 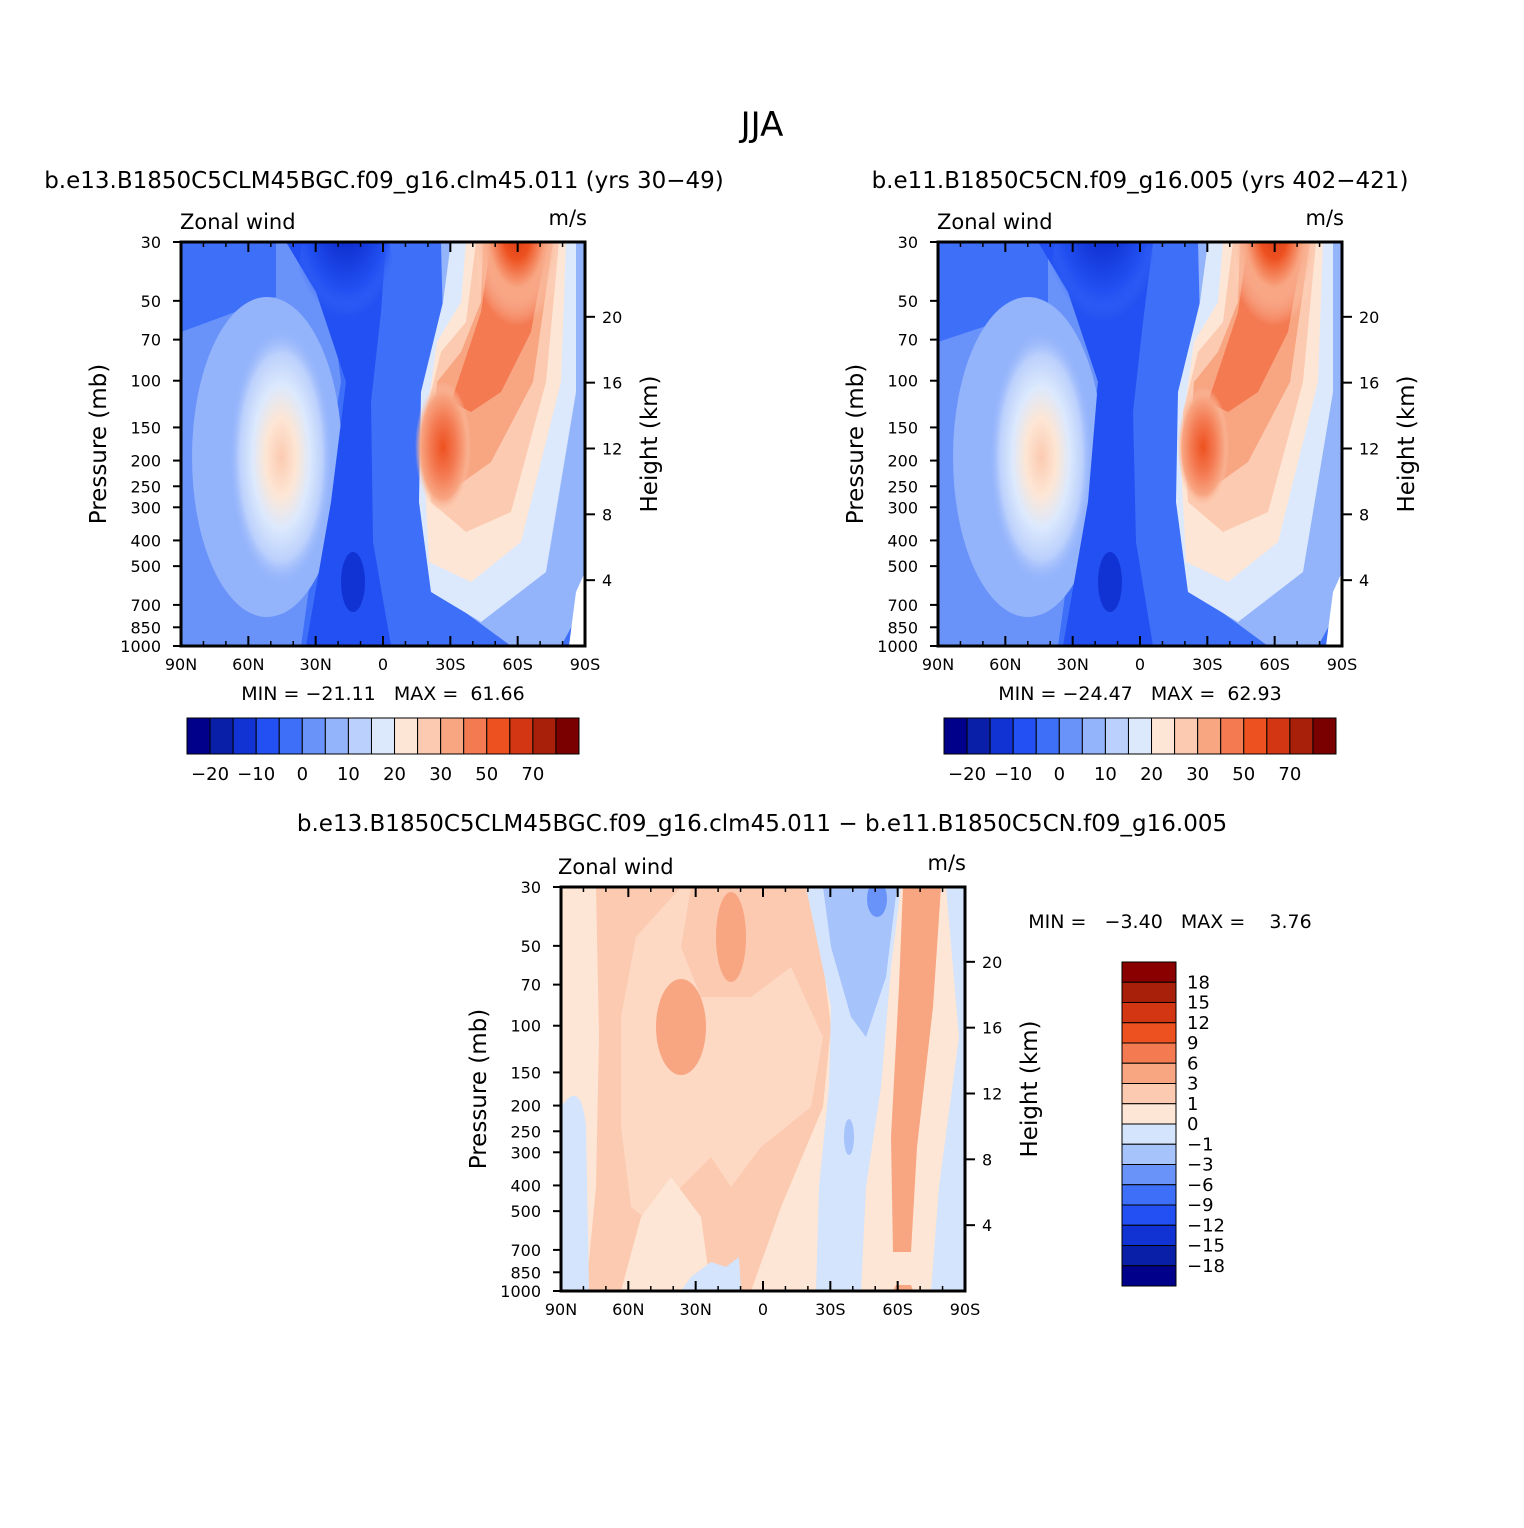 What do you see at coordinates (1200, 1205) in the screenshot?
I see `colorbar-label: −9` at bounding box center [1200, 1205].